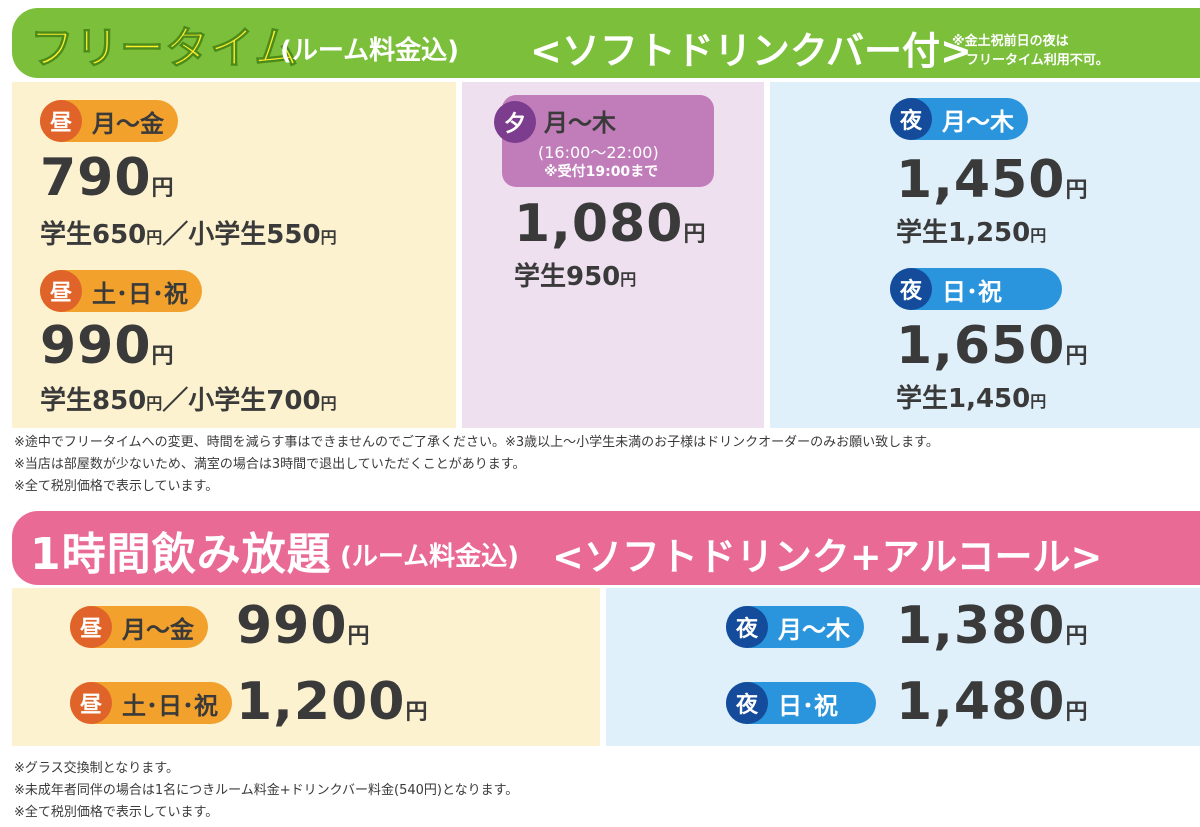 The width and height of the screenshot is (1200, 827). I want to click on evening-badge-icon: 夕, so click(515, 122).